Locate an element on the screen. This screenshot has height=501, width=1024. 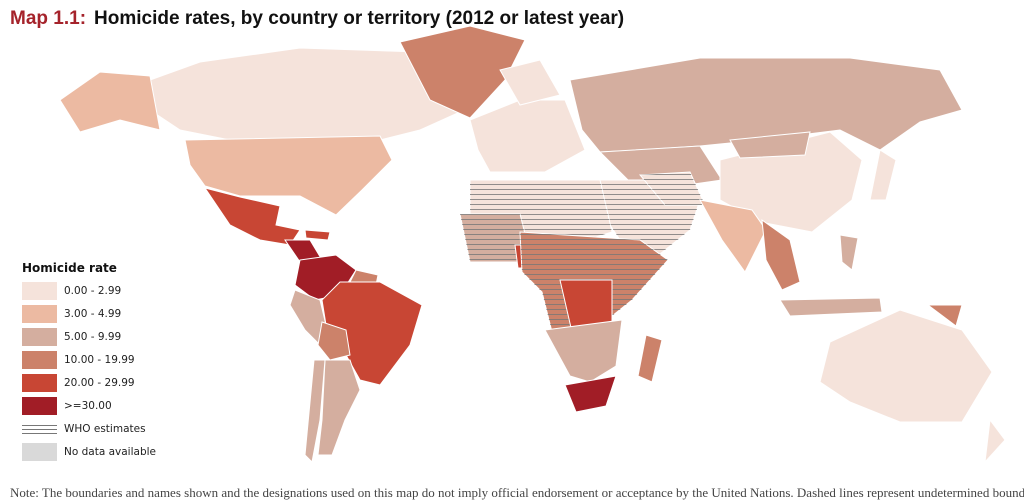
legend-item: 10.00 - 19.99 is located at coordinates (89, 359).